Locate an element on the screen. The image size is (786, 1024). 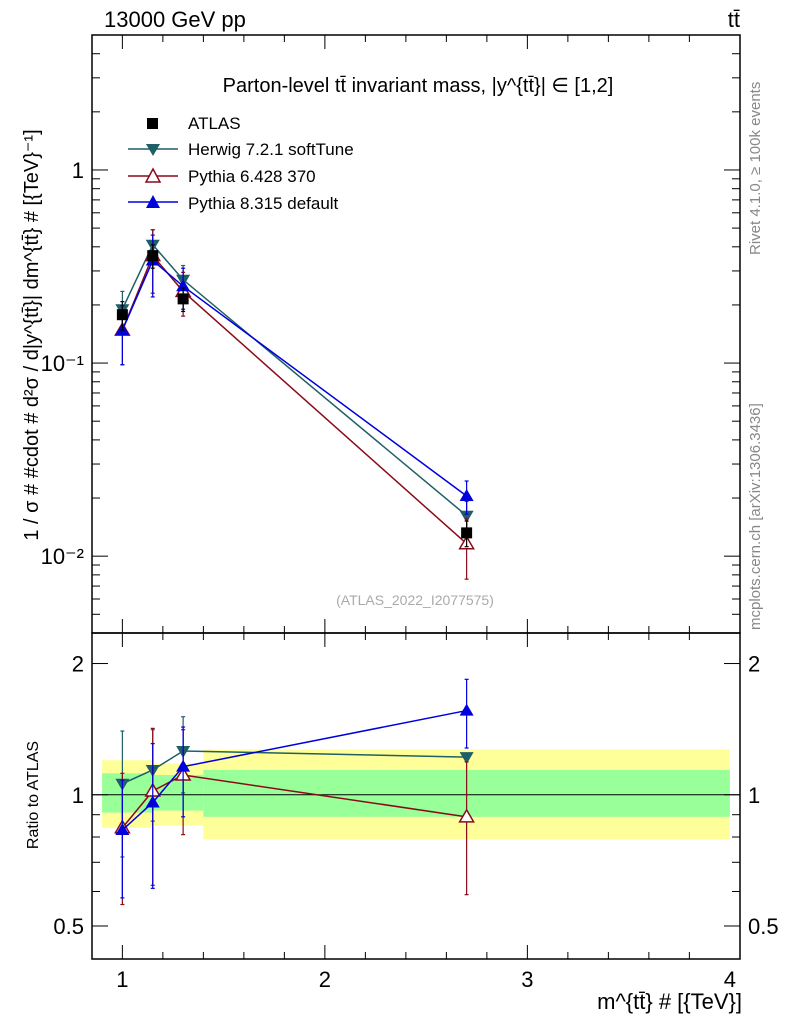
mcplots-label: mcplots.cern.ch [arXiv:1306.3436] is located at coordinates (755, 516).